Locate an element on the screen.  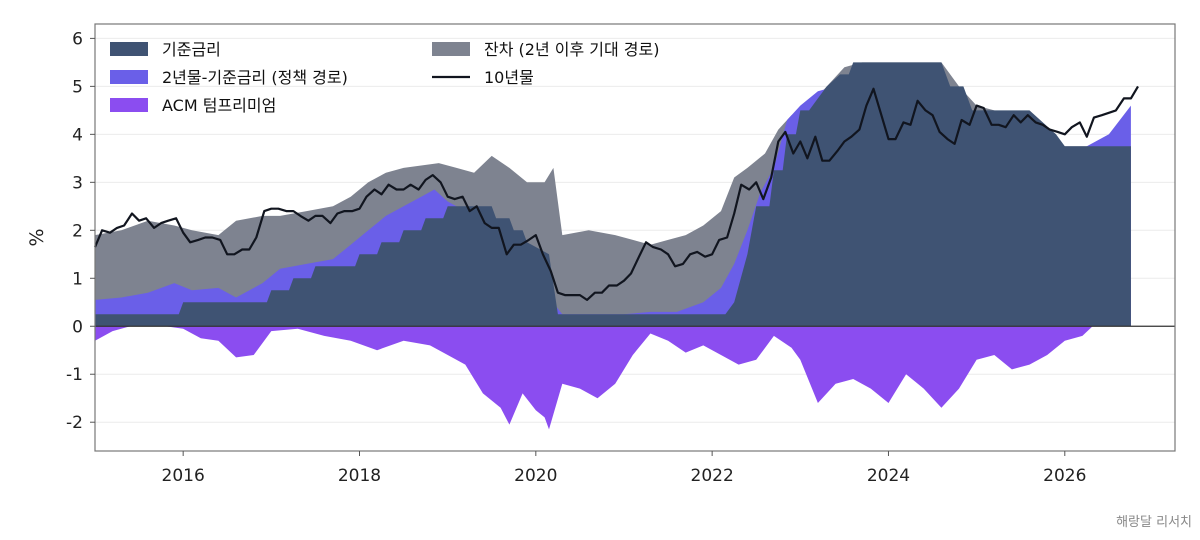
y-axis-label: % is located at coordinates (37, 237).